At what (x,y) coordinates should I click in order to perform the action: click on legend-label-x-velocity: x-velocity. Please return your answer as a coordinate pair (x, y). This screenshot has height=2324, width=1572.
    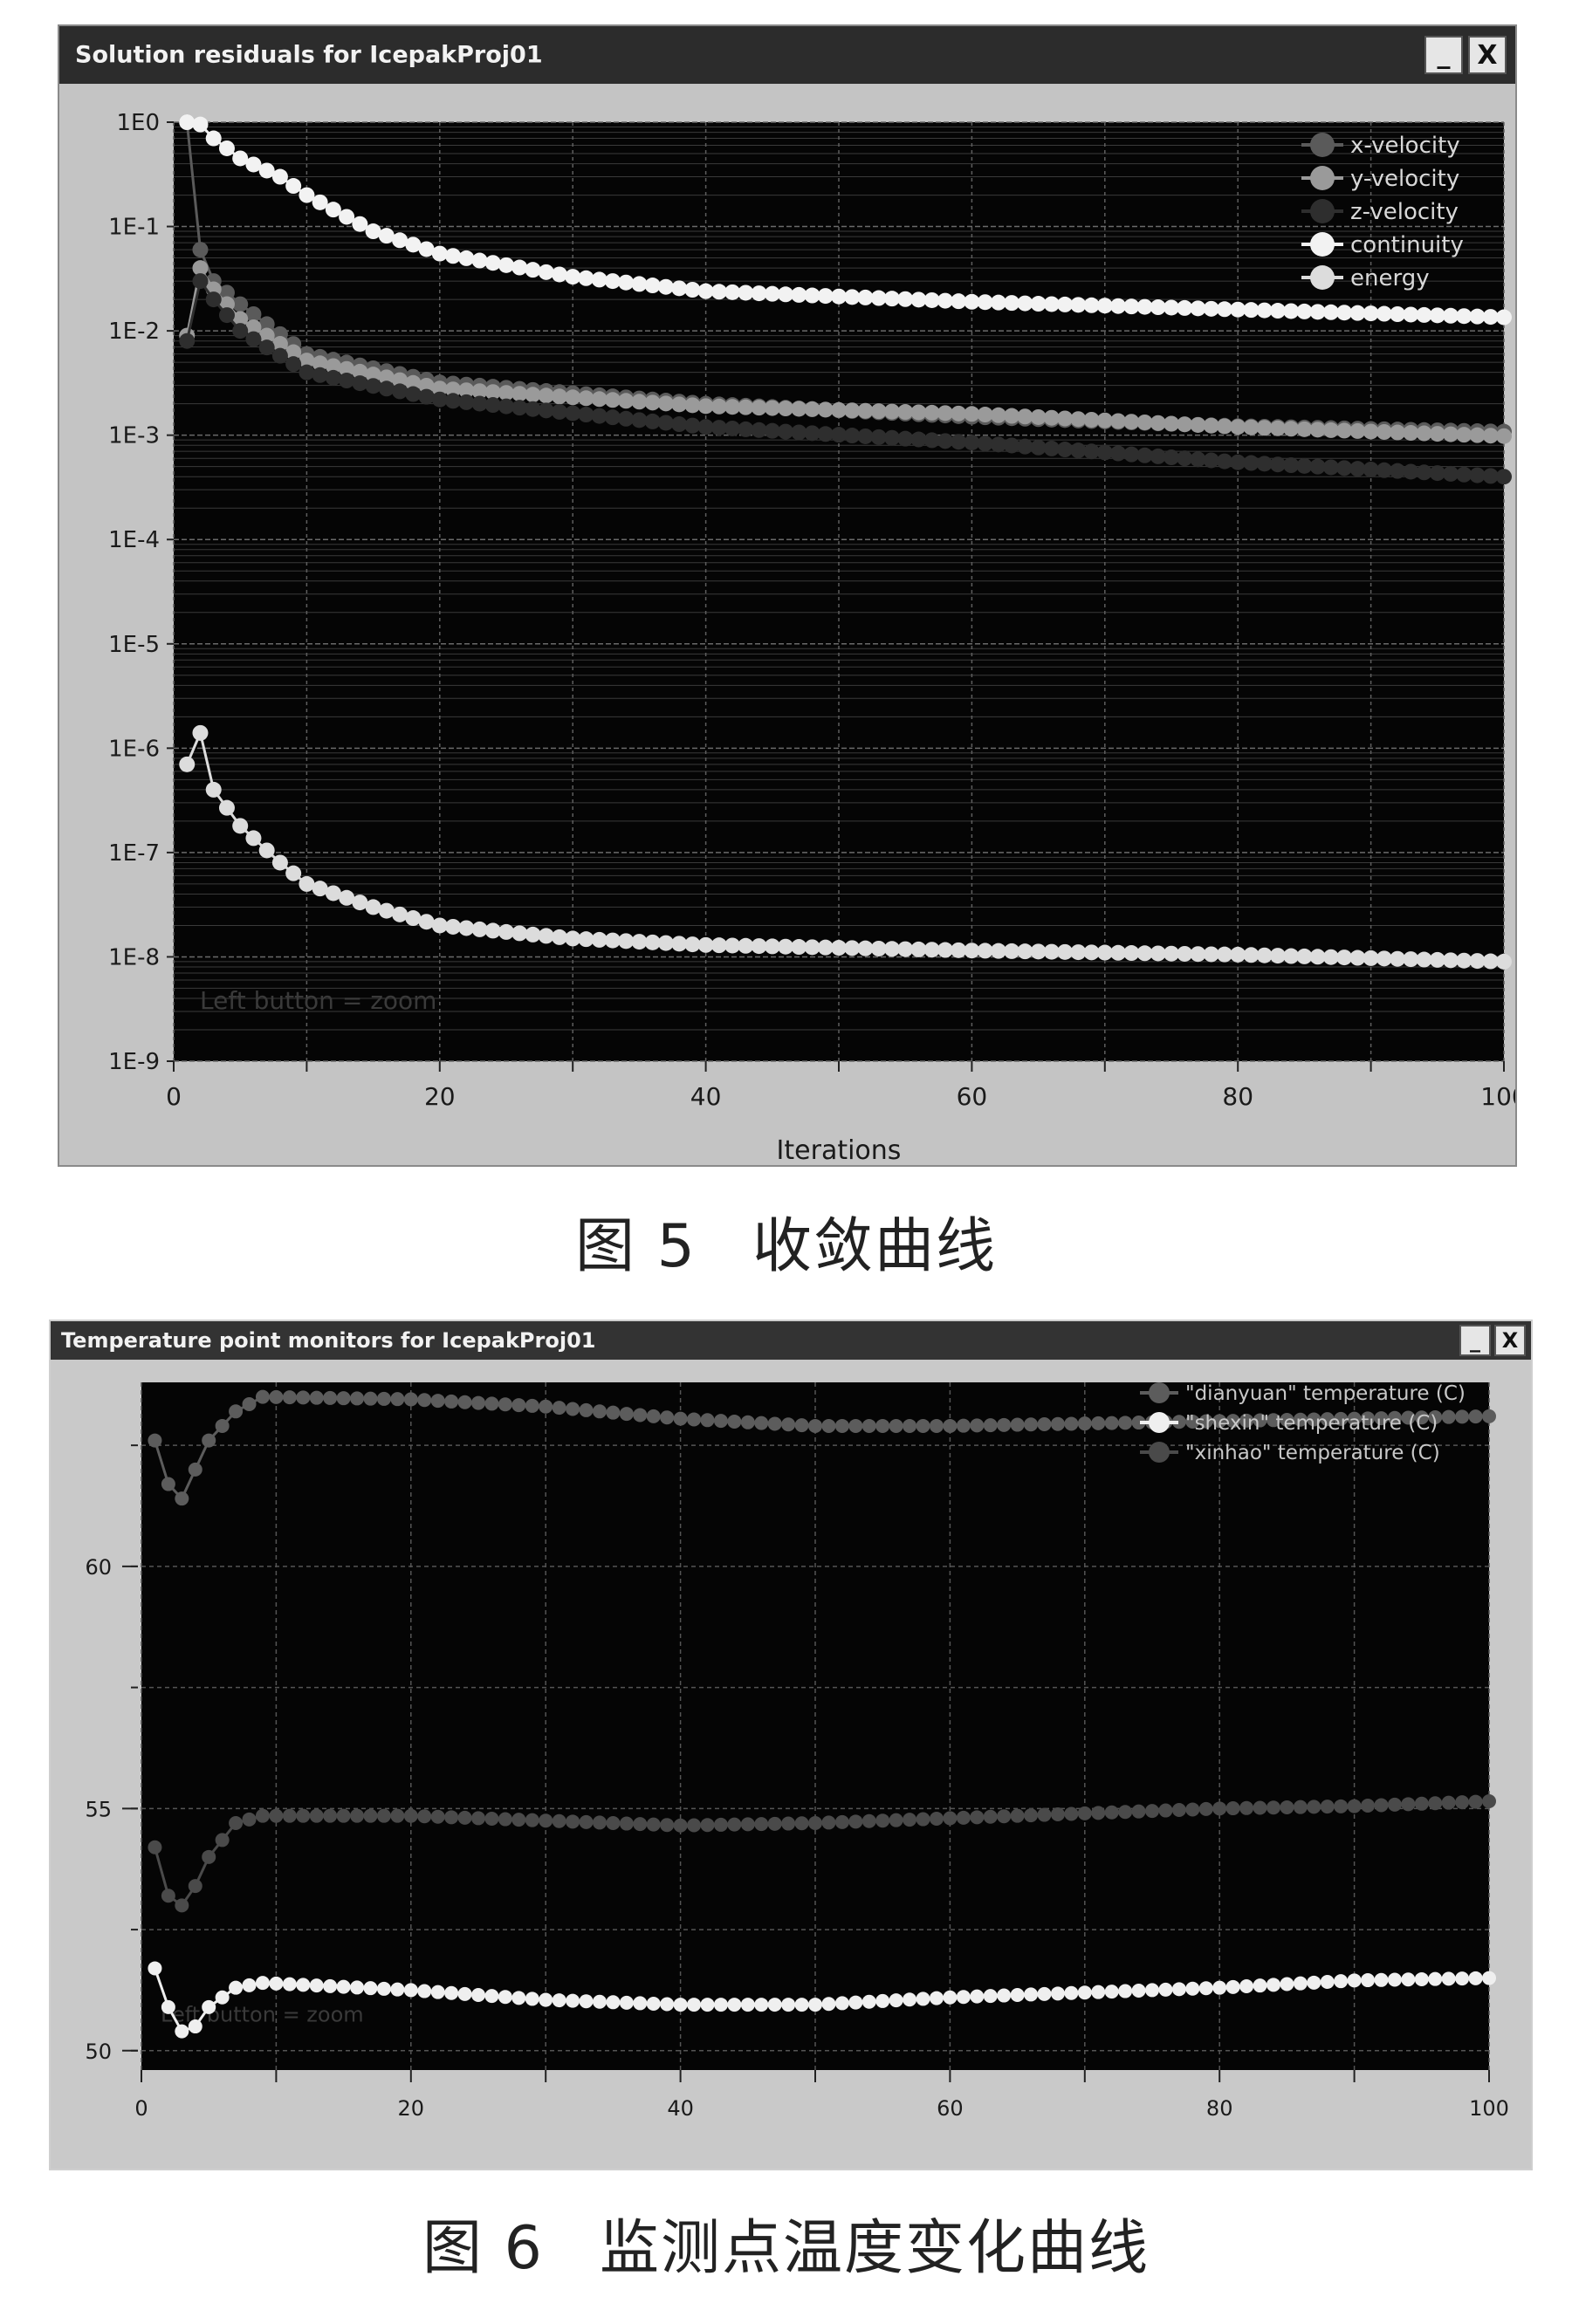
    Looking at the image, I should click on (1405, 146).